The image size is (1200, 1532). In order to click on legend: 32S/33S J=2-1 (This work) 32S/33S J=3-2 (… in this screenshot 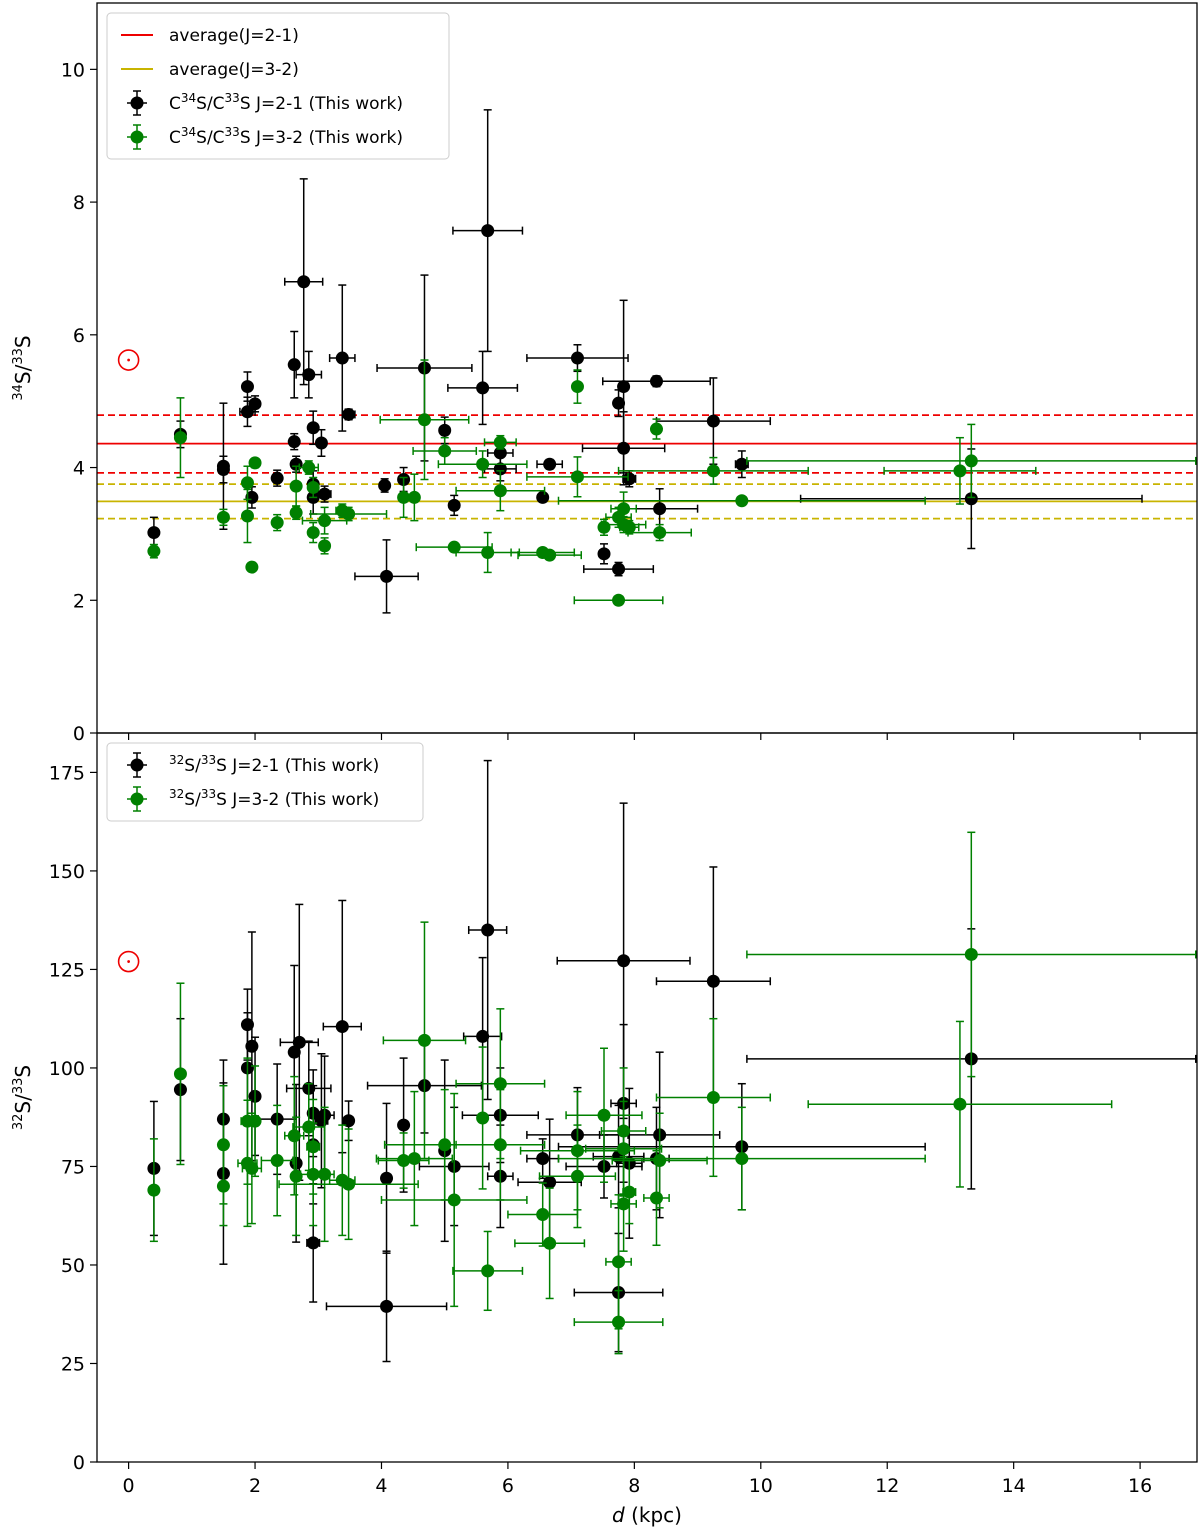, I will do `click(265, 782)`.